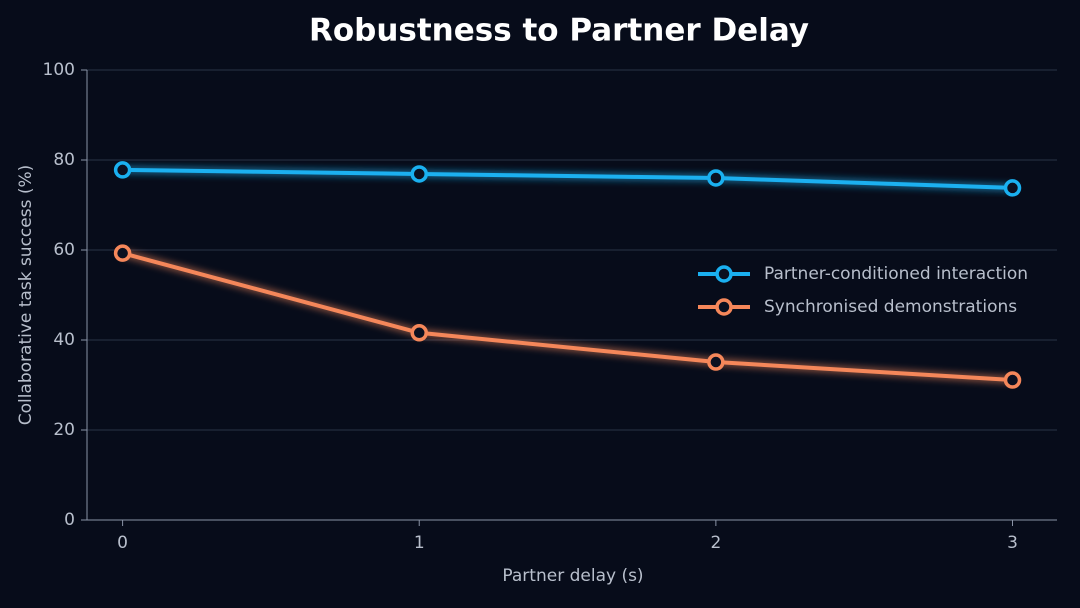 The width and height of the screenshot is (1080, 608). Describe the element at coordinates (64, 250) in the screenshot. I see `y-tick-label: 60` at that location.